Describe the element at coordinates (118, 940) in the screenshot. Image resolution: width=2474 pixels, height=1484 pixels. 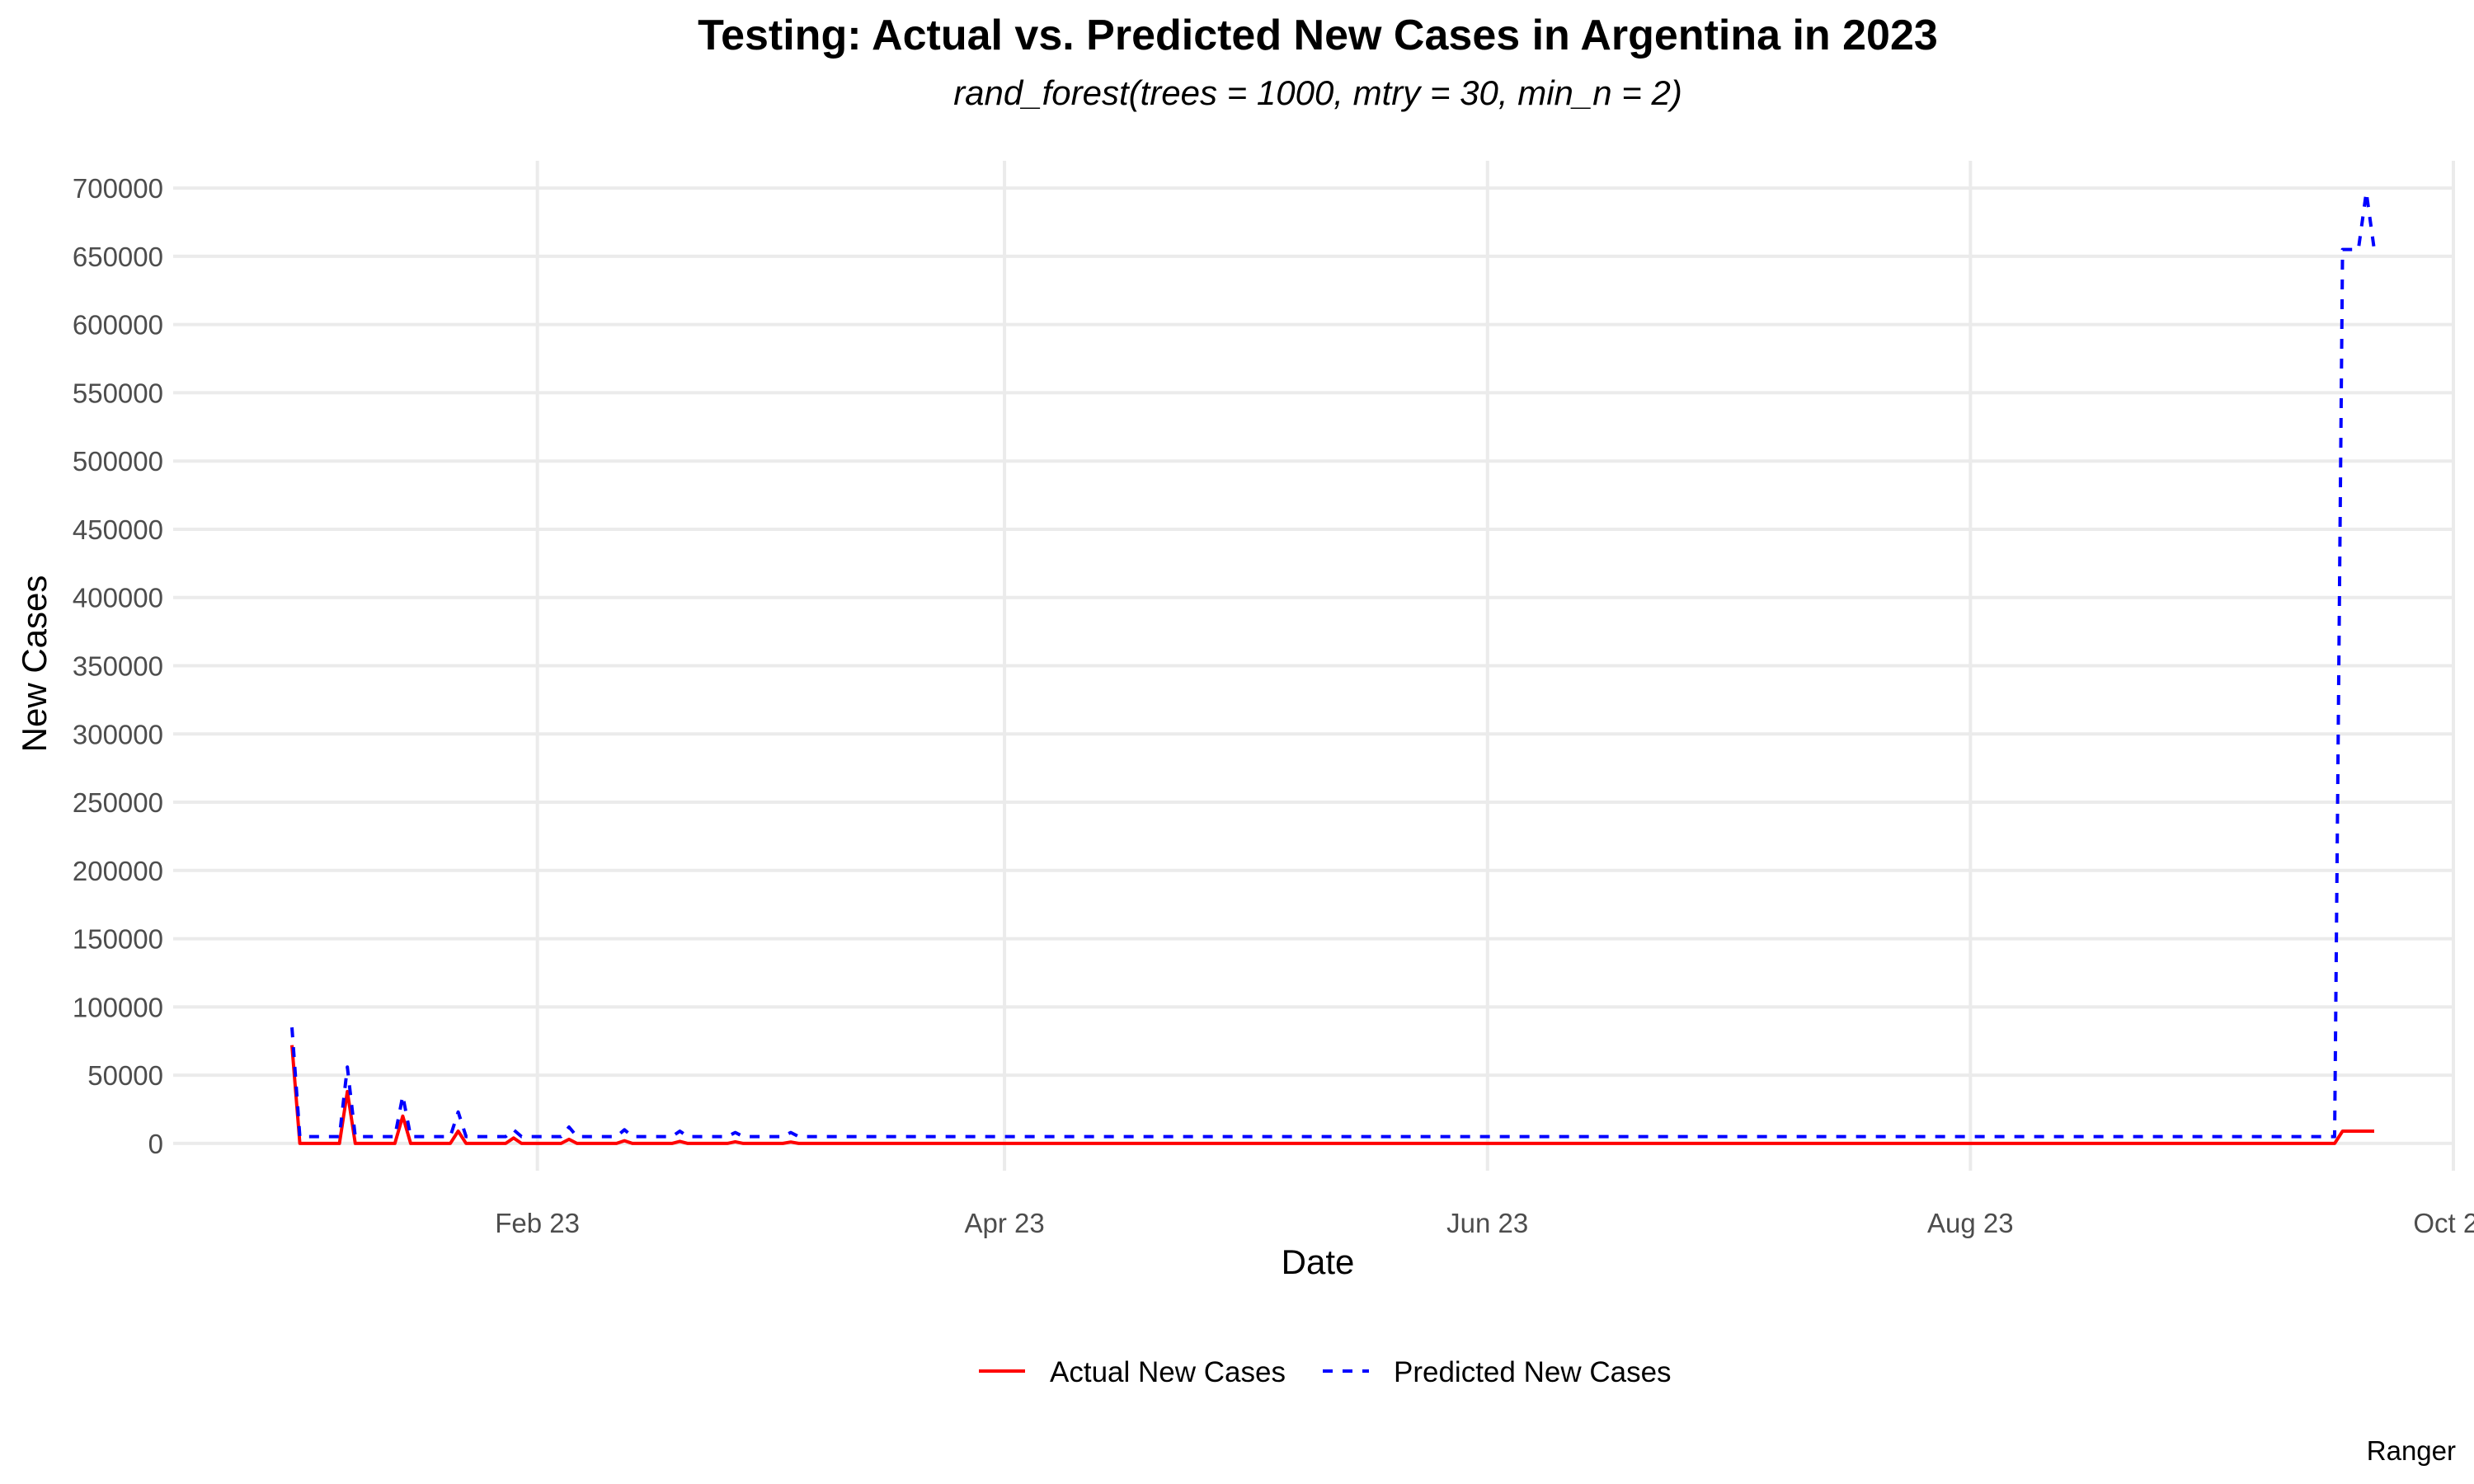
I see `y-tick-label-150000: 150000` at that location.